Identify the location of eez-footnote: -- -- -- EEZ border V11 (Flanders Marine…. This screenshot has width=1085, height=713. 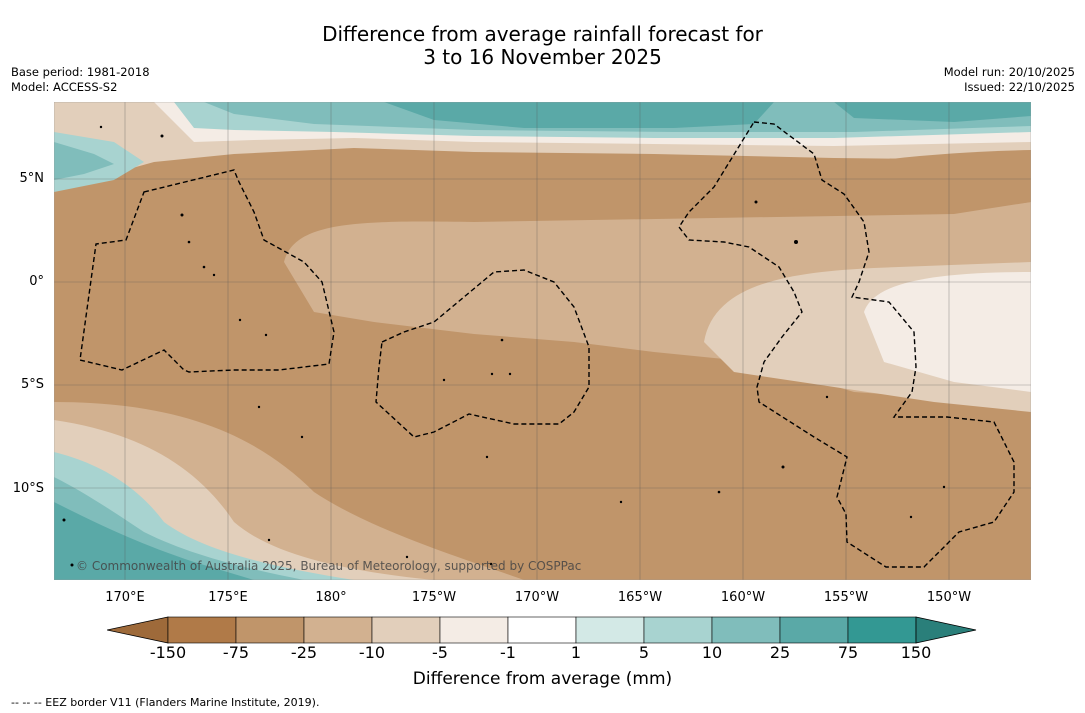
(165, 702).